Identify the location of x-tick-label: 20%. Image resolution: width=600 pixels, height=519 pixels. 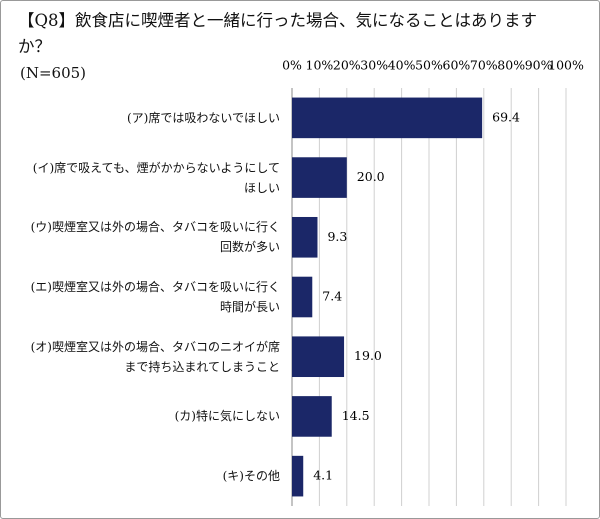
(347, 65).